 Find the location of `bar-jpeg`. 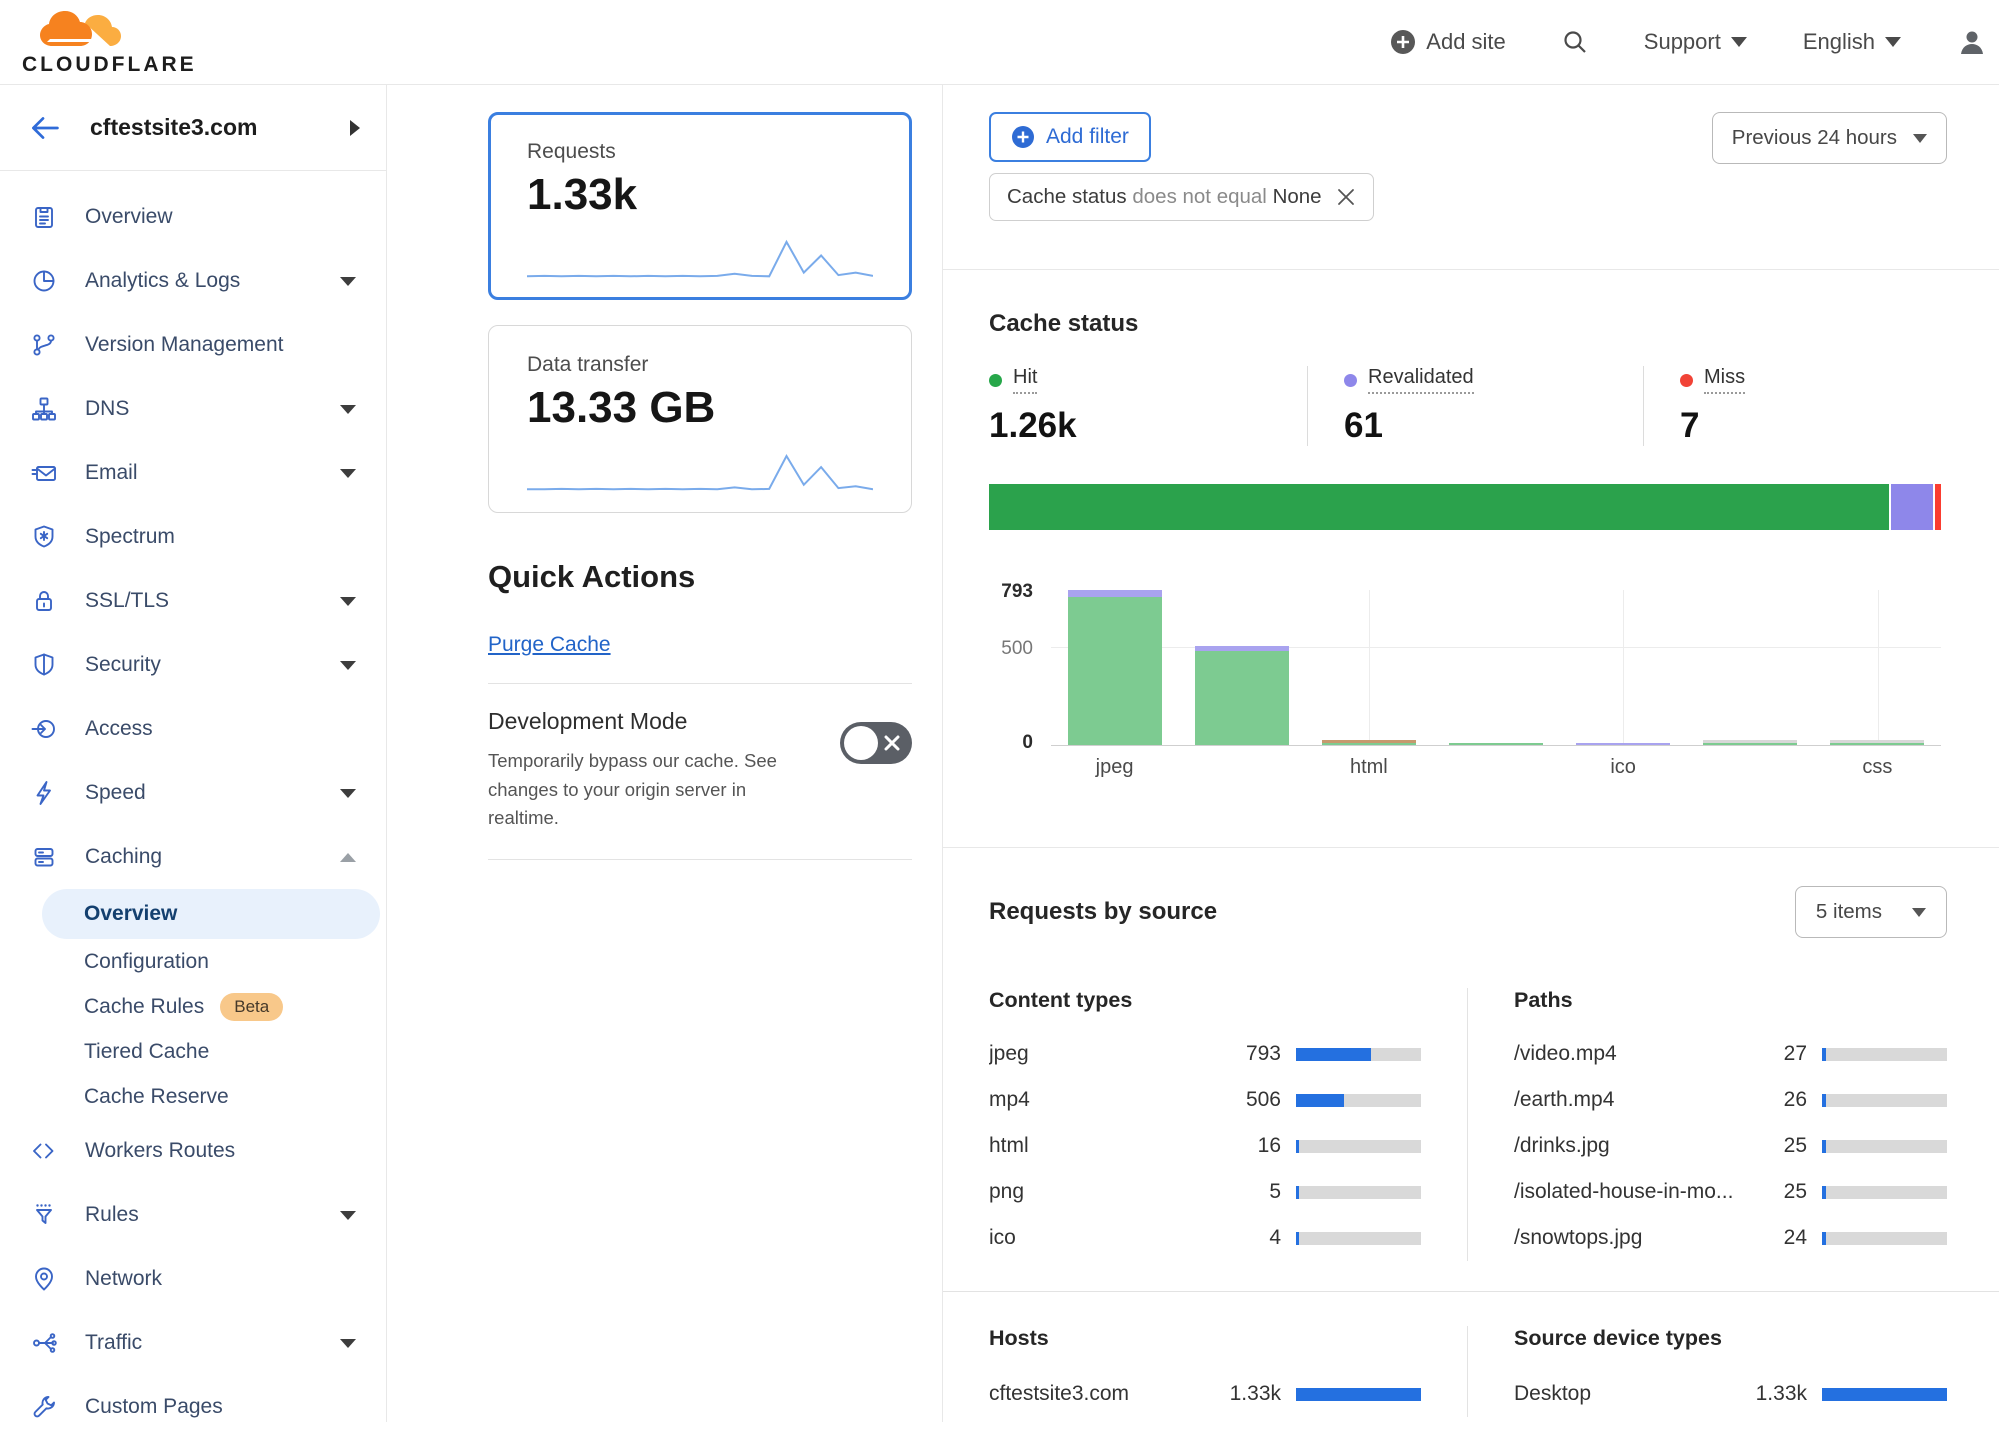

bar-jpeg is located at coordinates (1114, 667).